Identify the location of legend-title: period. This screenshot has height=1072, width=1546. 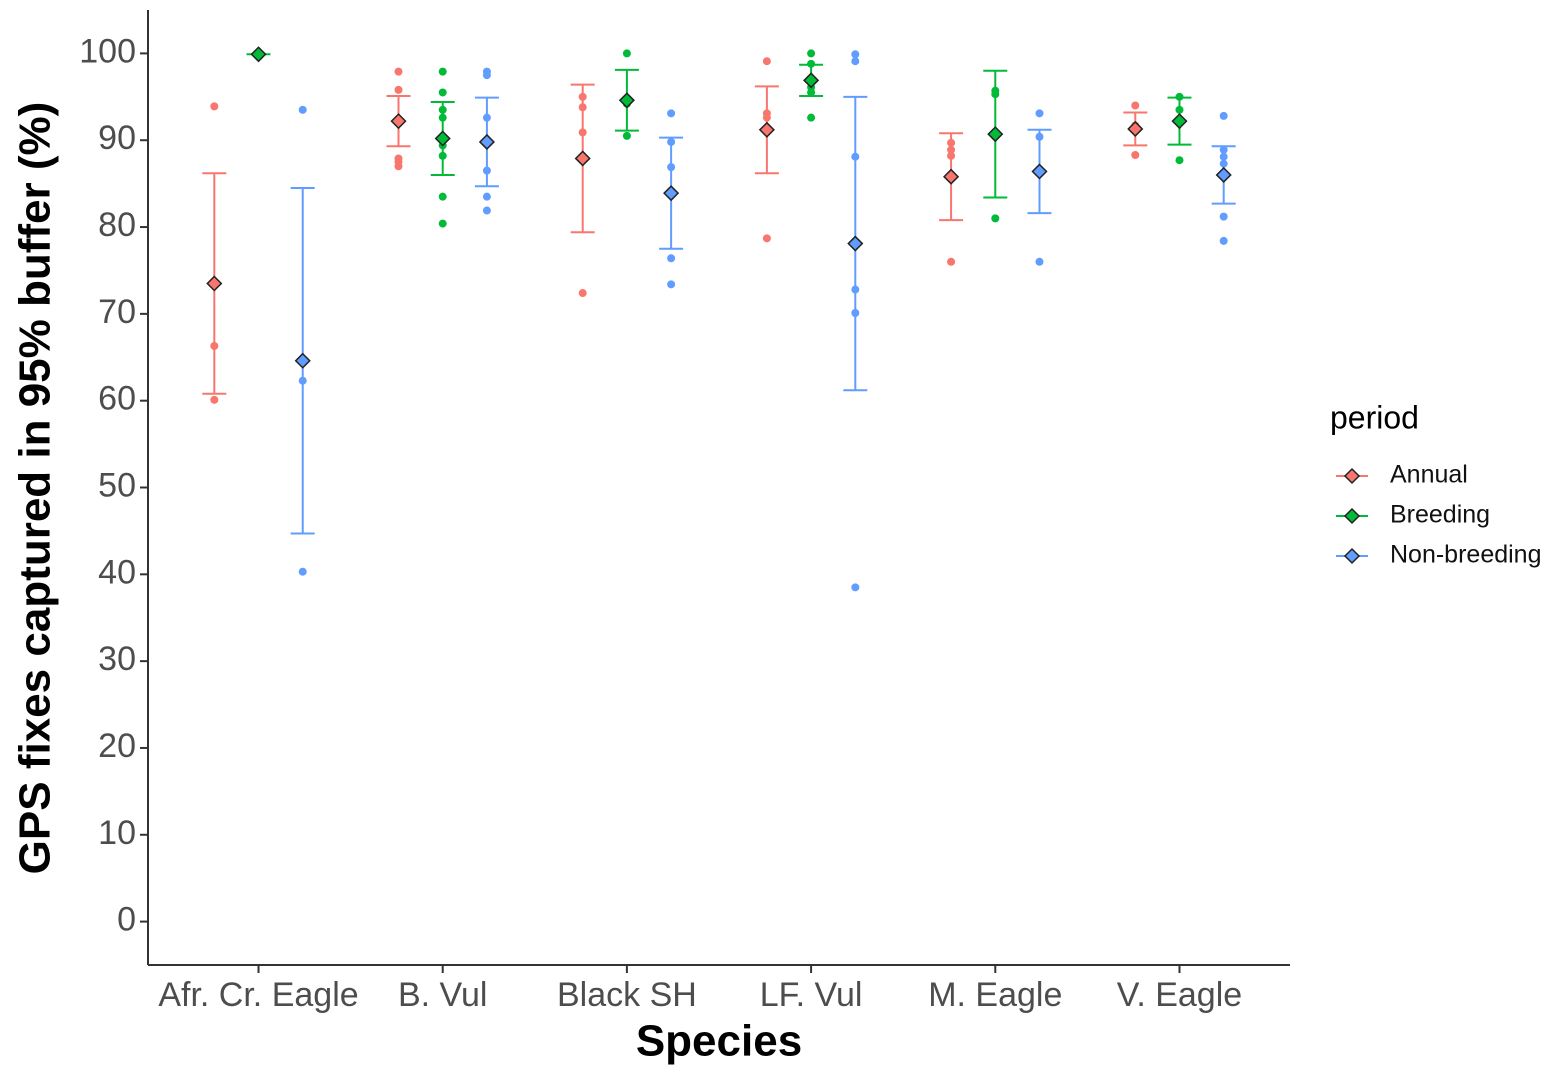
(1374, 417).